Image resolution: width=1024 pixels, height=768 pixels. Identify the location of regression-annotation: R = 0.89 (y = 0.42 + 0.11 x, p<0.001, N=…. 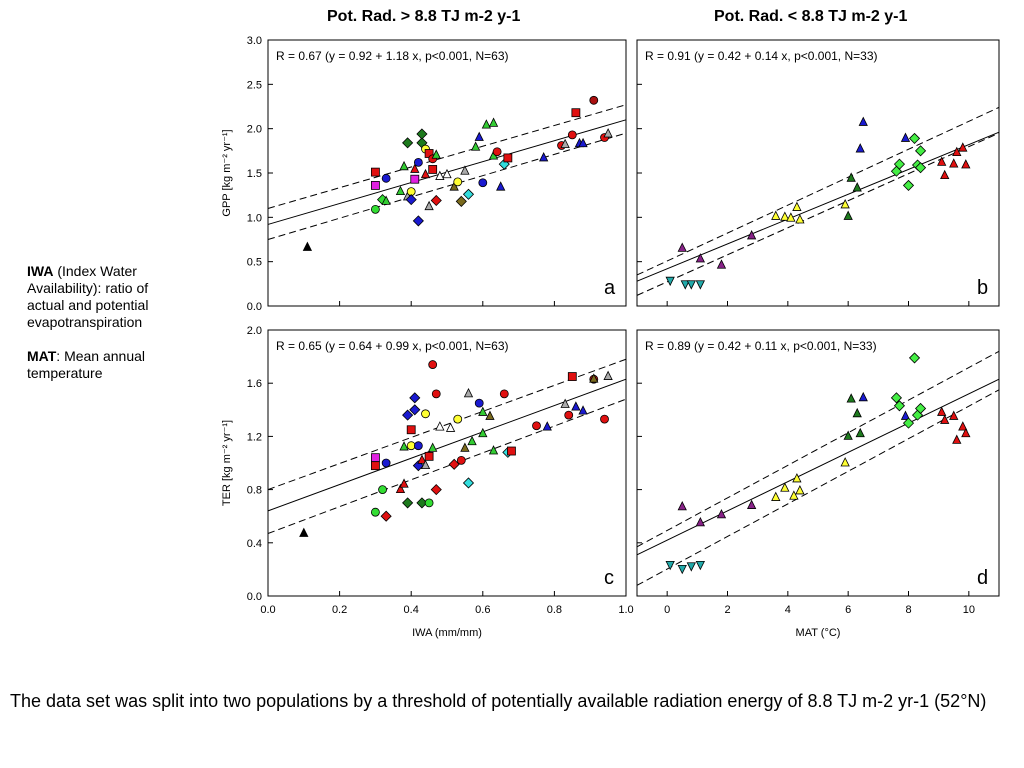
(761, 346).